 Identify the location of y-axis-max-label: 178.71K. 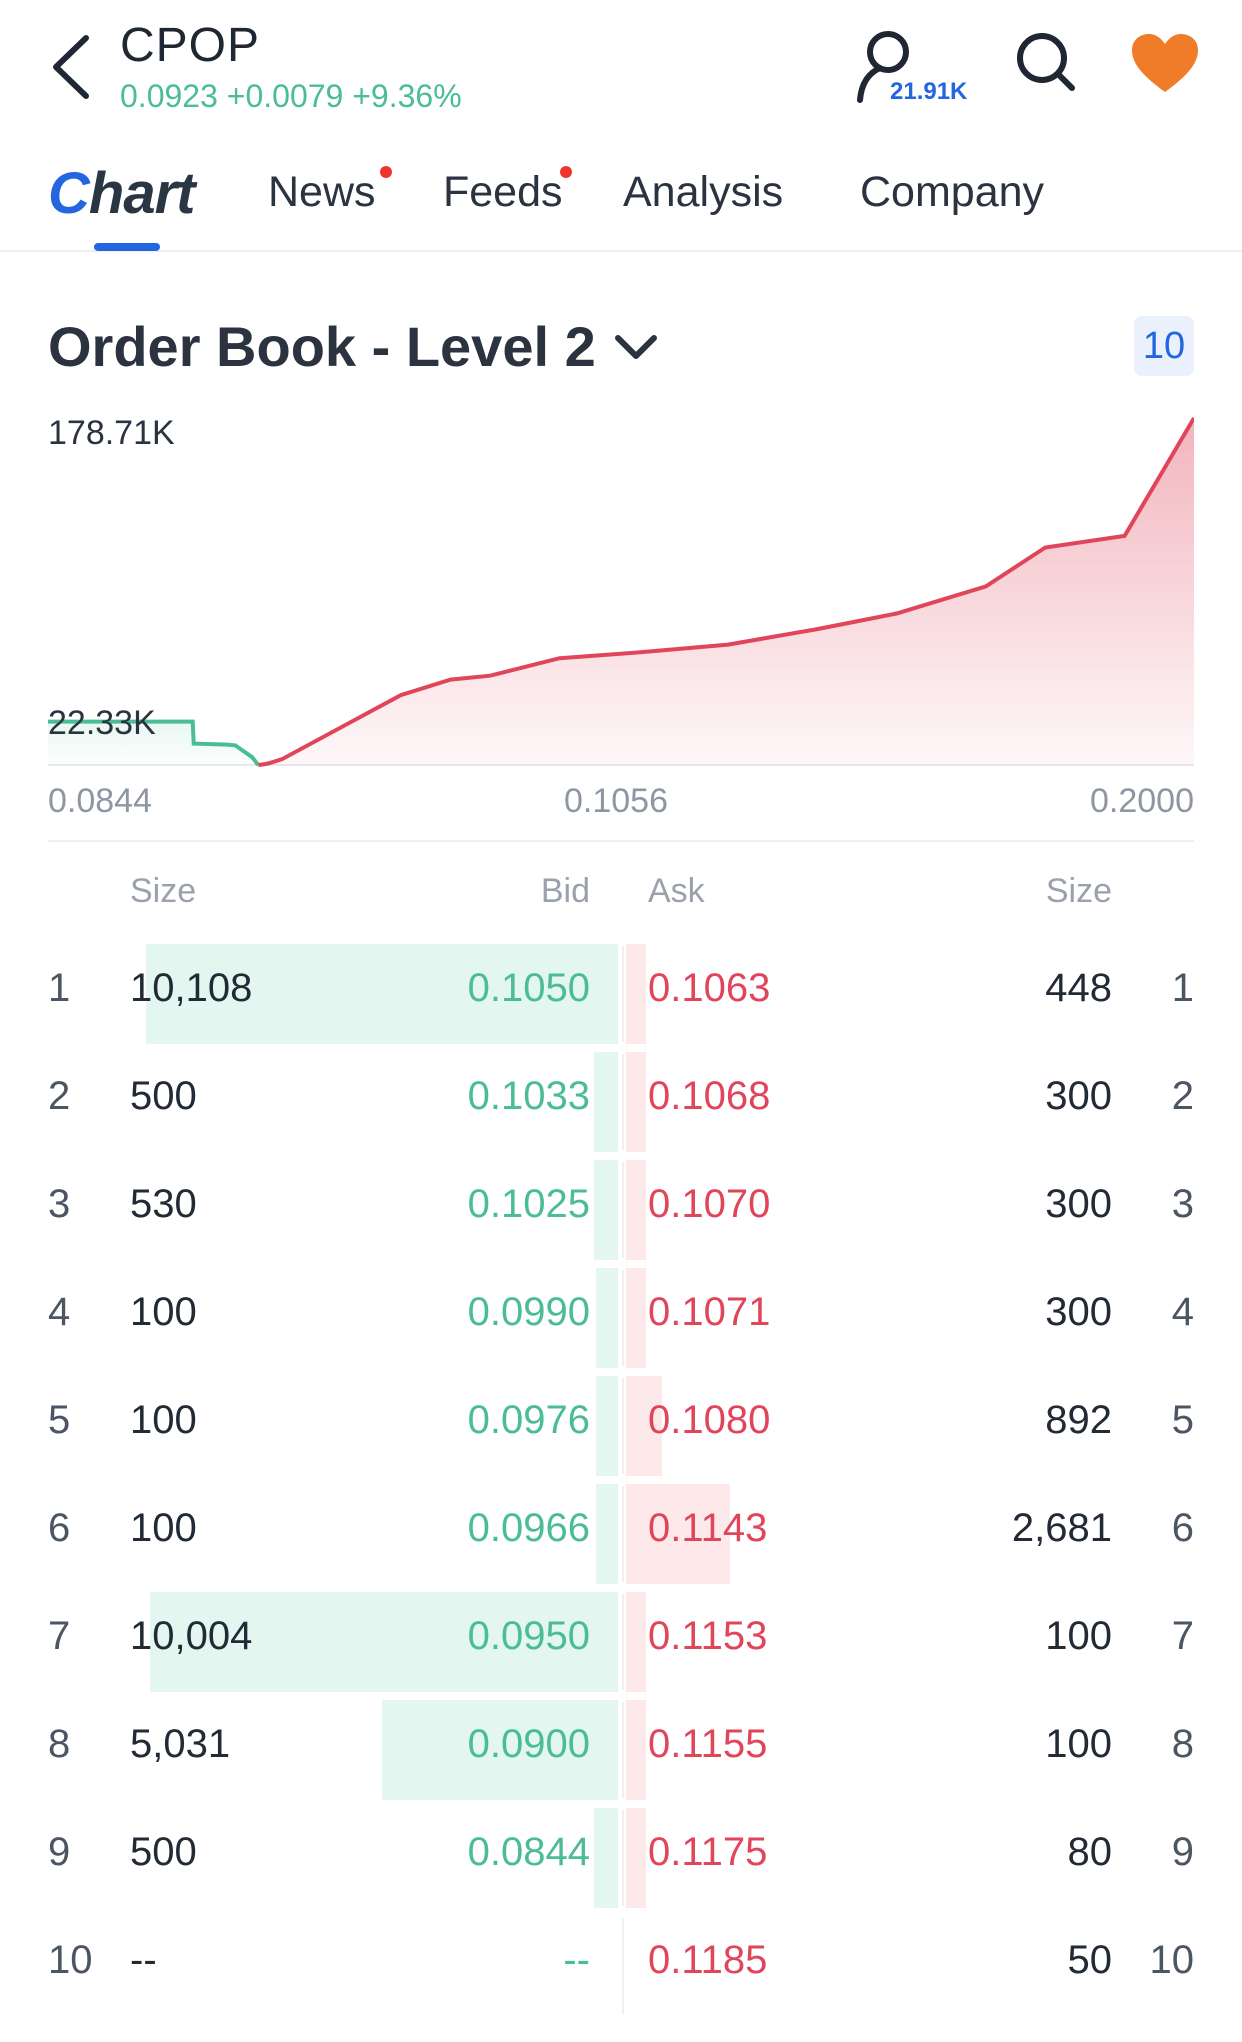
(111, 433).